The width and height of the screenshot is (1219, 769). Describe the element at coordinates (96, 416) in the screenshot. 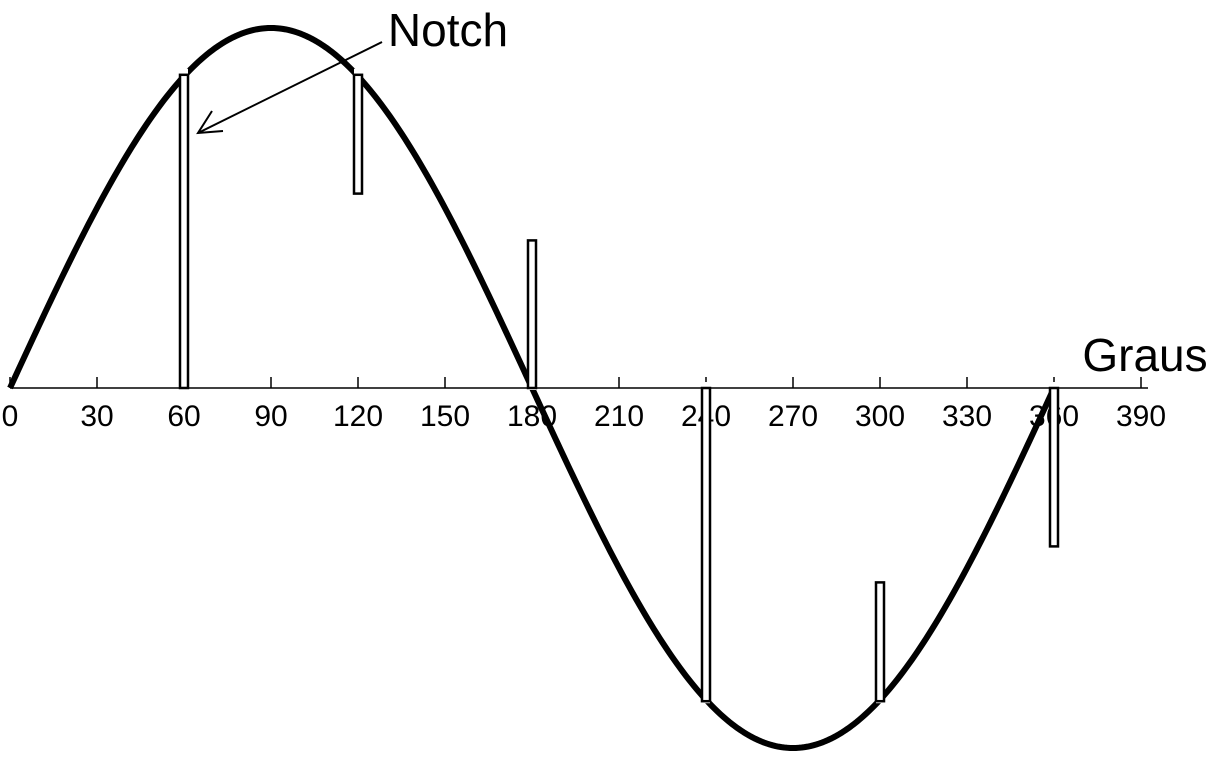

I see `x-tick-label: 30` at that location.